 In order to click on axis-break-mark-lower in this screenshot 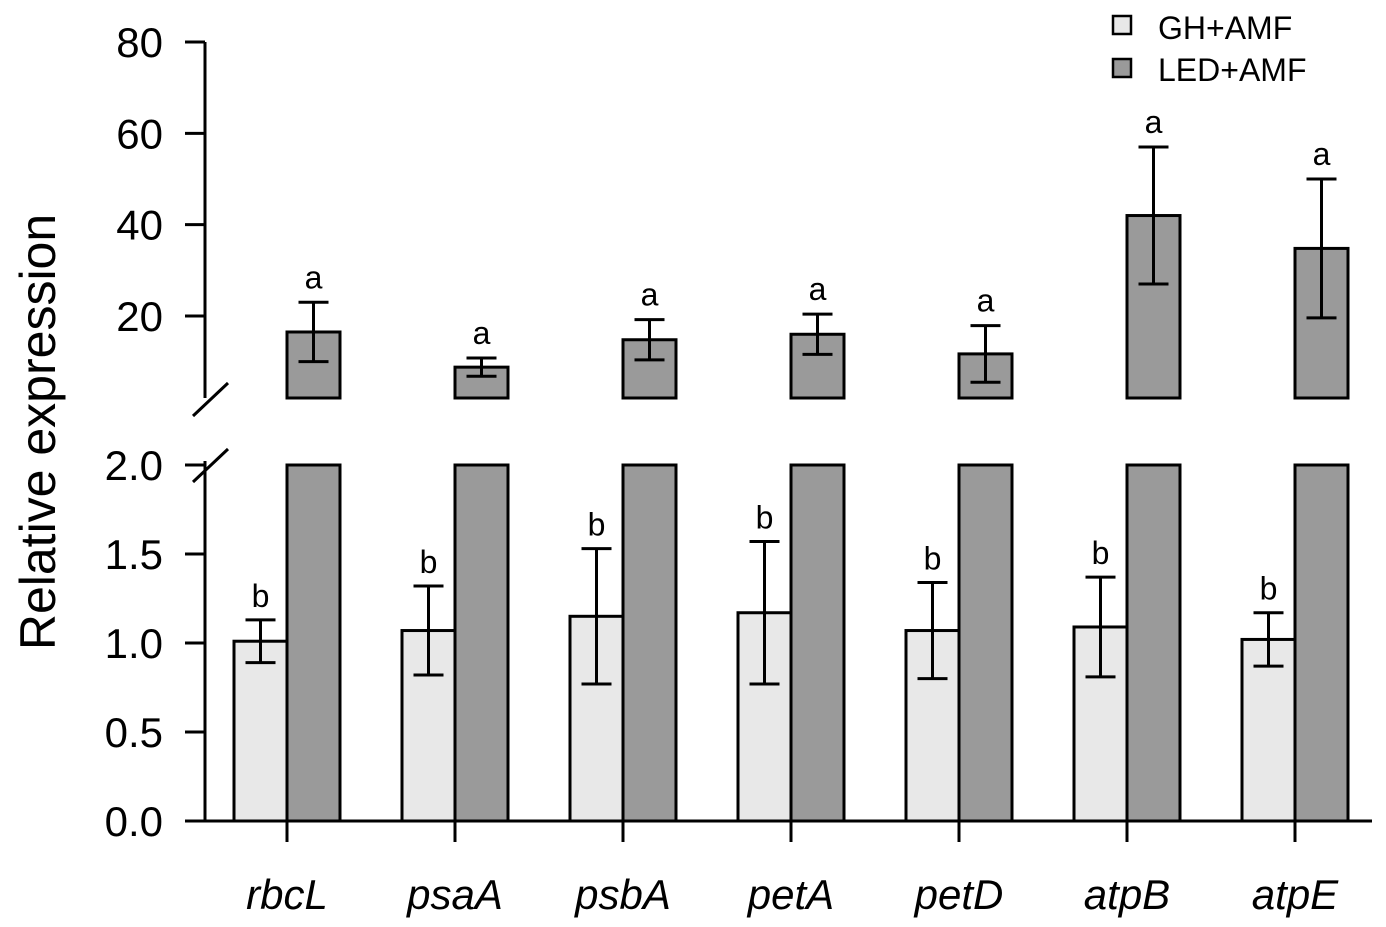, I will do `click(210, 465)`.